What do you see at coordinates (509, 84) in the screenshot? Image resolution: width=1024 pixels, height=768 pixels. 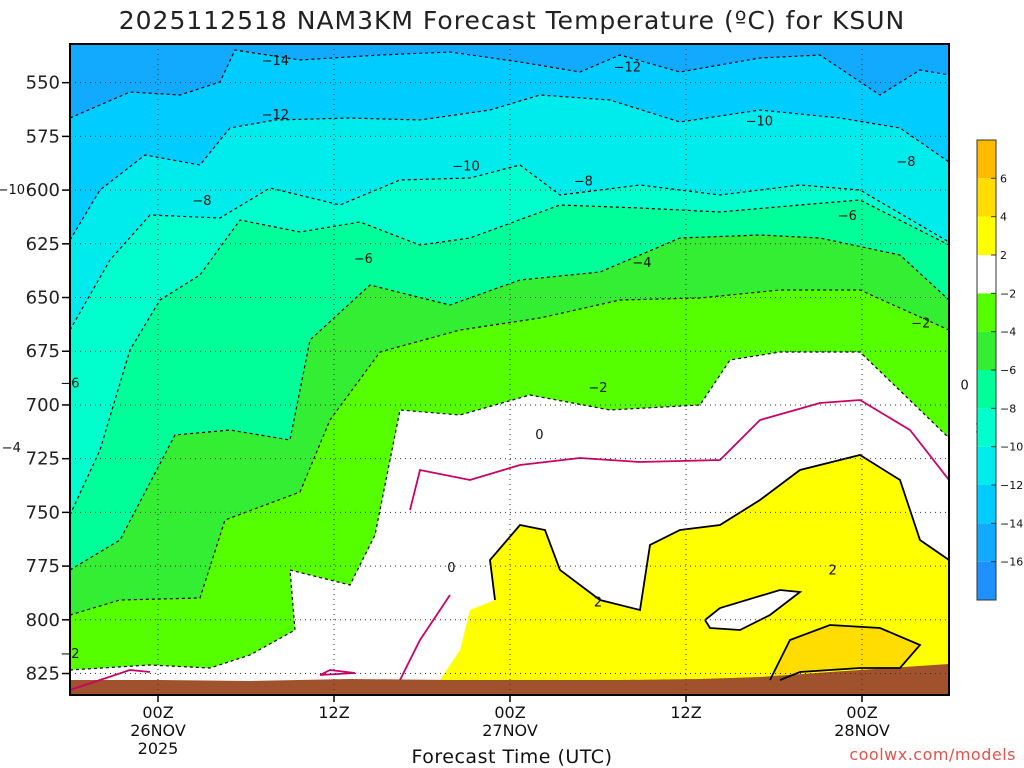 I see `contour-minus14` at bounding box center [509, 84].